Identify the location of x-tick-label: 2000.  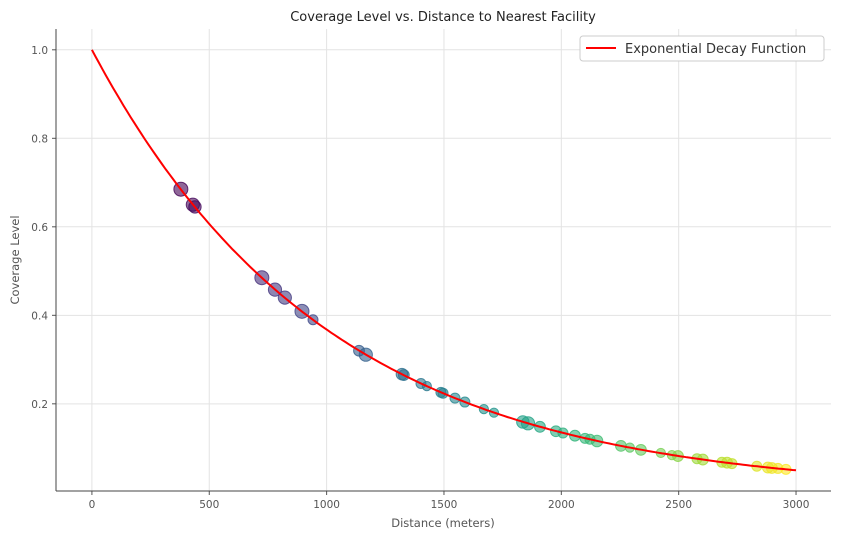
(561, 505).